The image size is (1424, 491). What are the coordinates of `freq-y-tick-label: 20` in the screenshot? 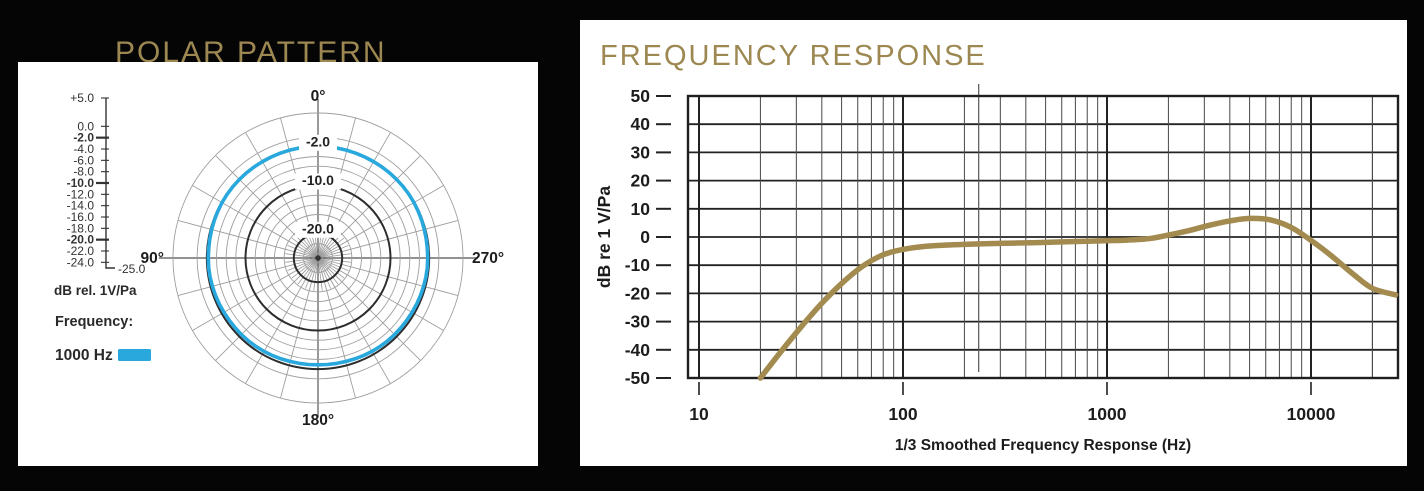 It's located at (641, 181).